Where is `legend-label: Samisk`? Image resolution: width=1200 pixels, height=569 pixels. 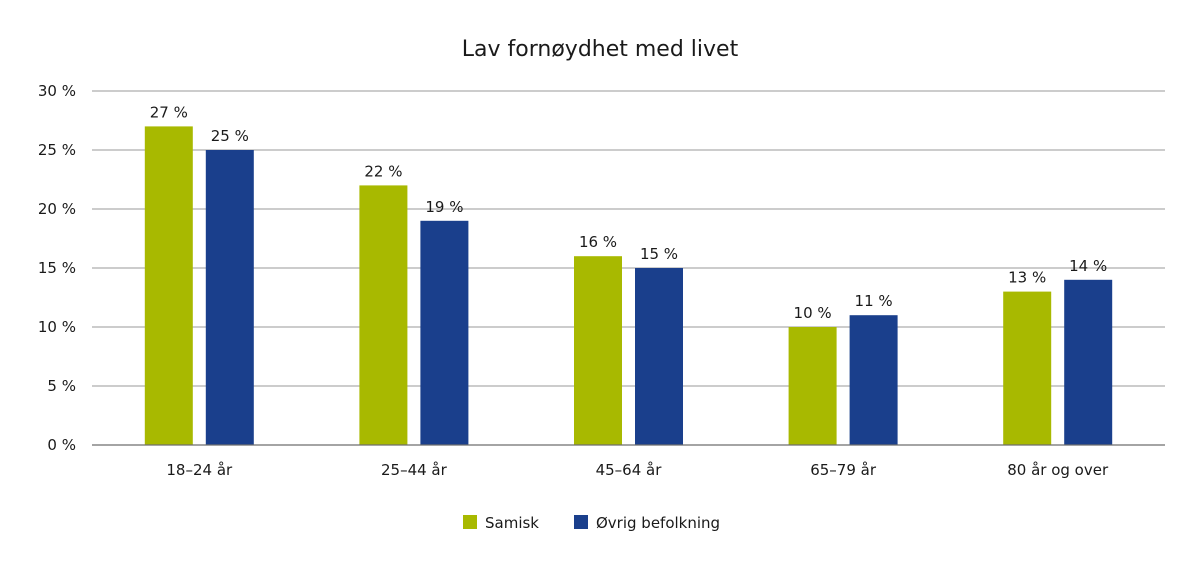 legend-label: Samisk is located at coordinates (512, 523).